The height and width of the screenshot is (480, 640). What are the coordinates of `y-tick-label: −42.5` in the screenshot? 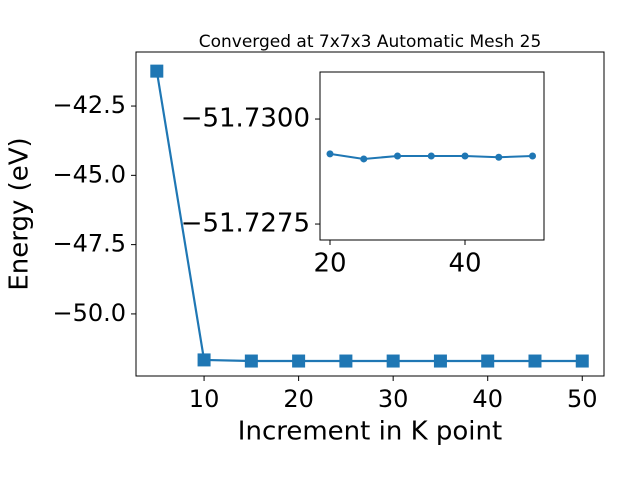 It's located at (89, 105).